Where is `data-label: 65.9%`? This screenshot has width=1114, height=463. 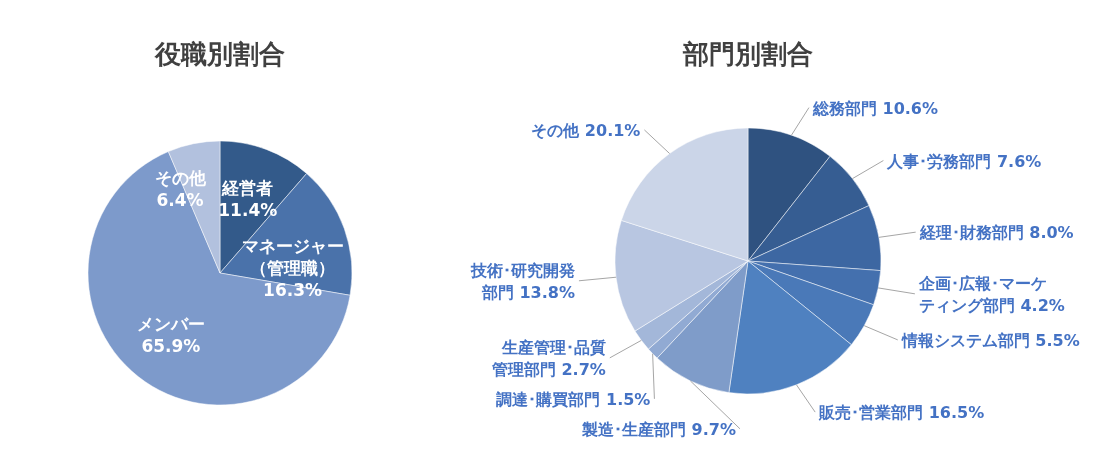 data-label: 65.9% is located at coordinates (171, 346).